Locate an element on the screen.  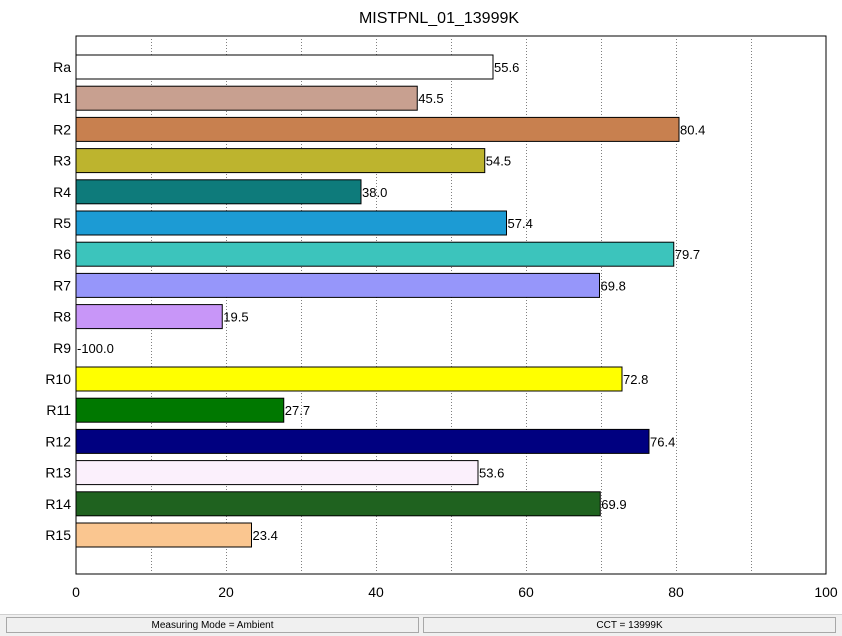
category-label: R1 is located at coordinates (62, 98).